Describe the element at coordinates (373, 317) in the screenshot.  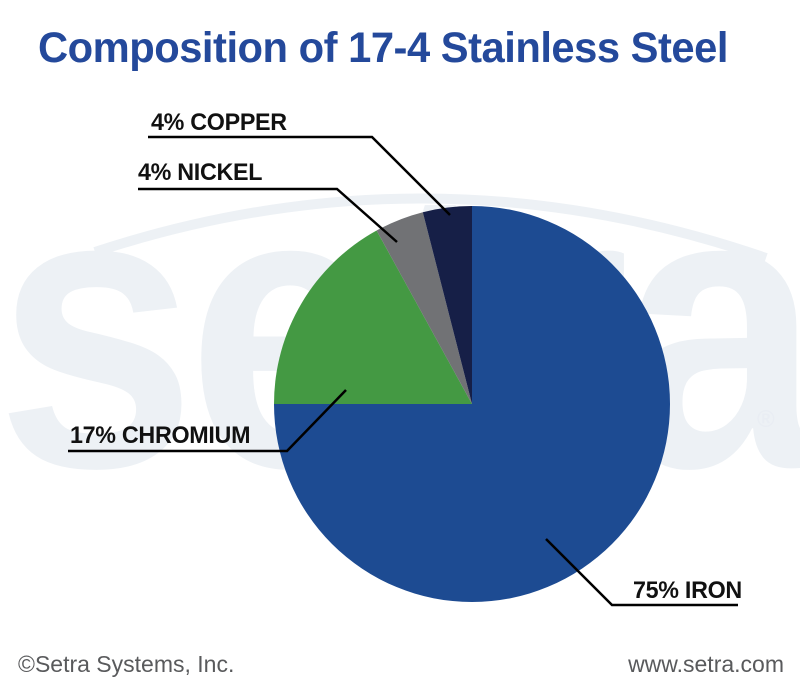
I see `pie-slice-chromium` at that location.